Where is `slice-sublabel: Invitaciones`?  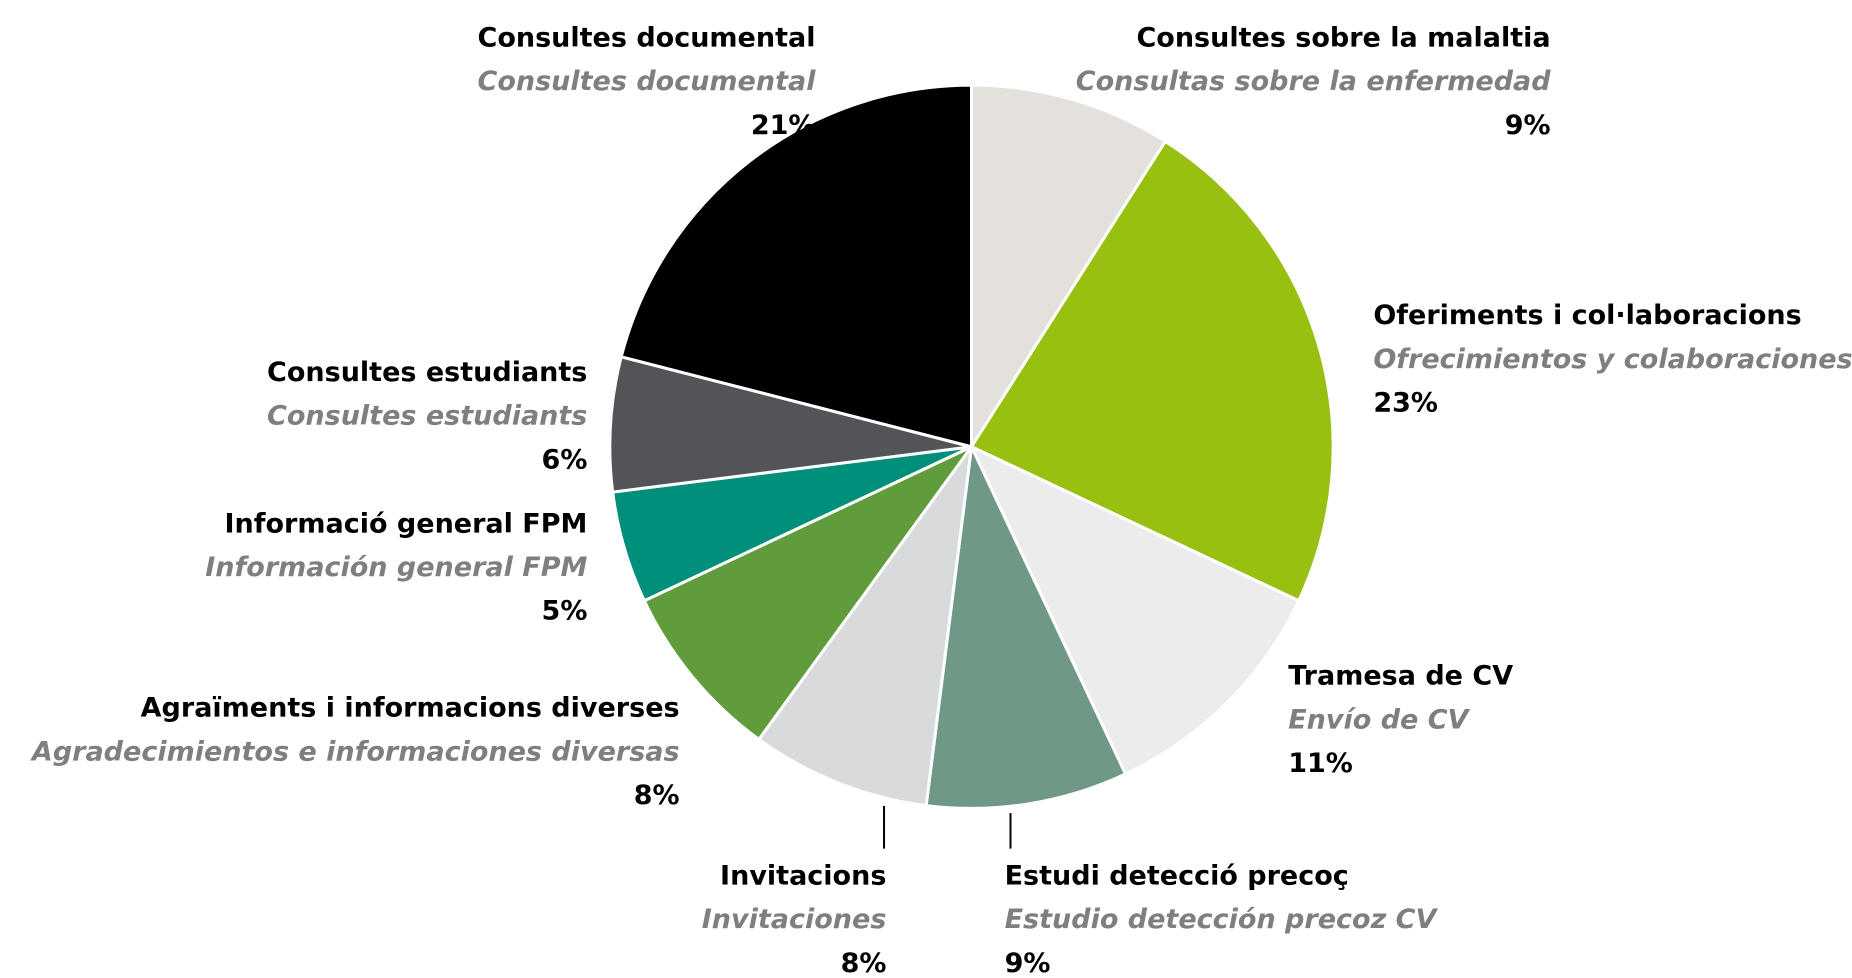 slice-sublabel: Invitaciones is located at coordinates (794, 919).